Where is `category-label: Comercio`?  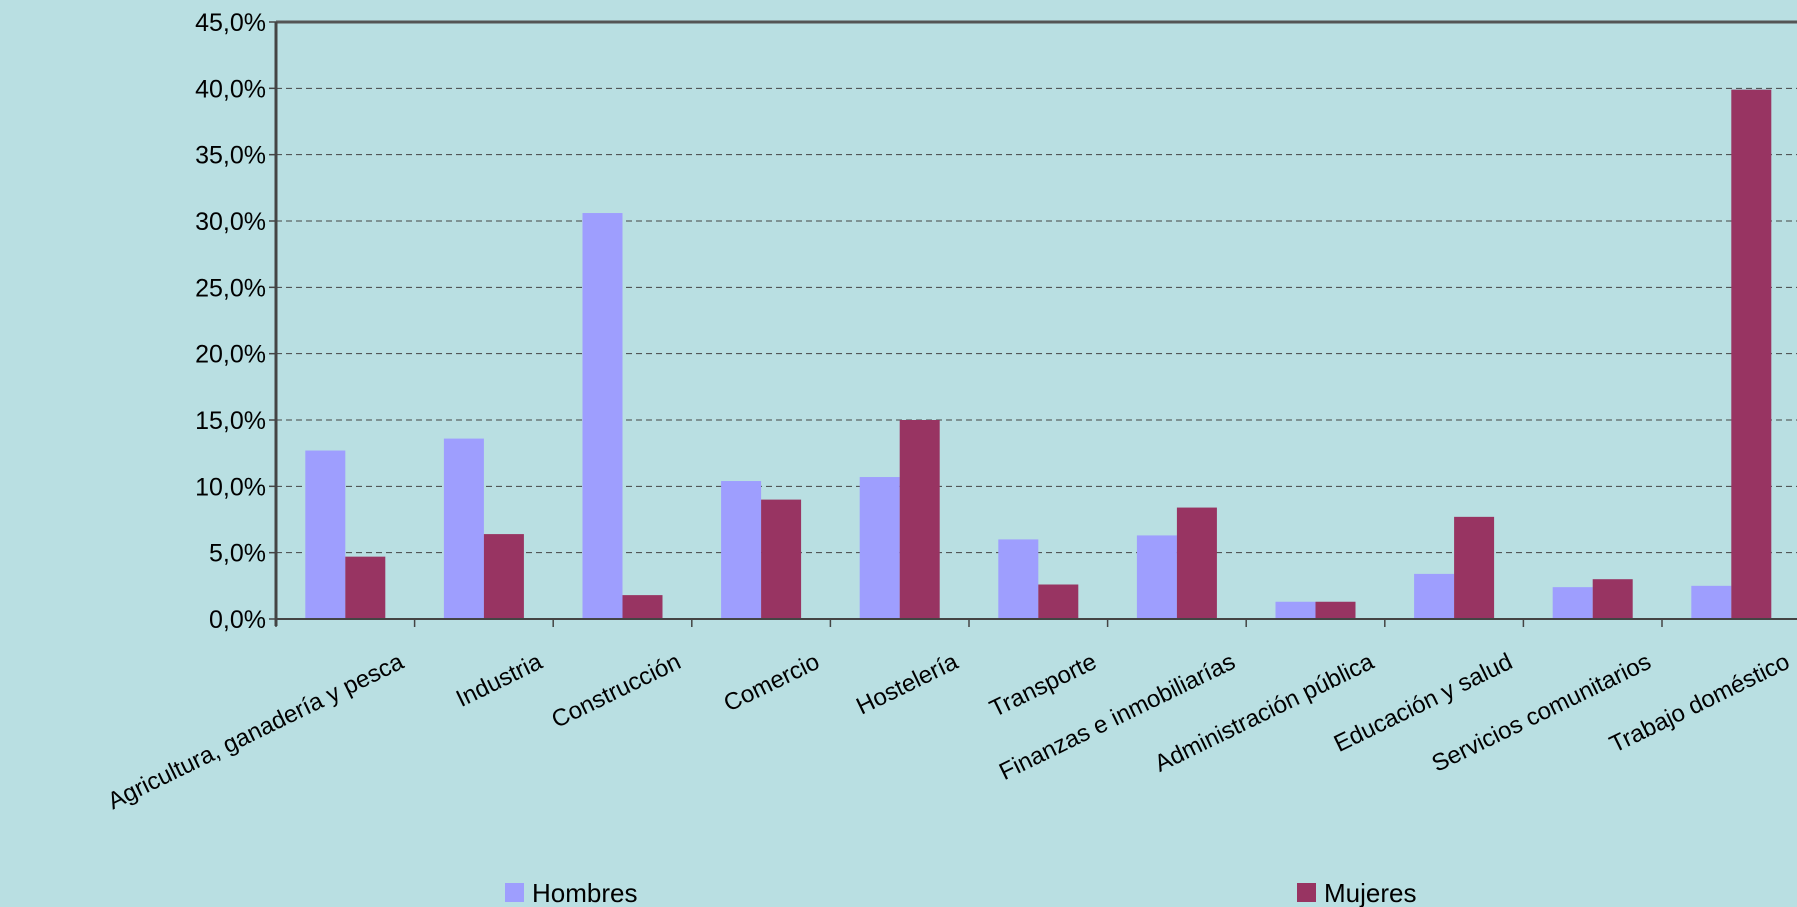 category-label: Comercio is located at coordinates (772, 682).